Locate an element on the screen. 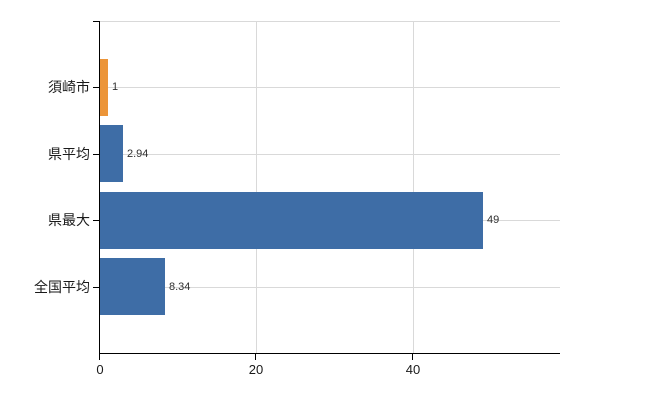 The width and height of the screenshot is (650, 400). value-label: 8.34 is located at coordinates (180, 287).